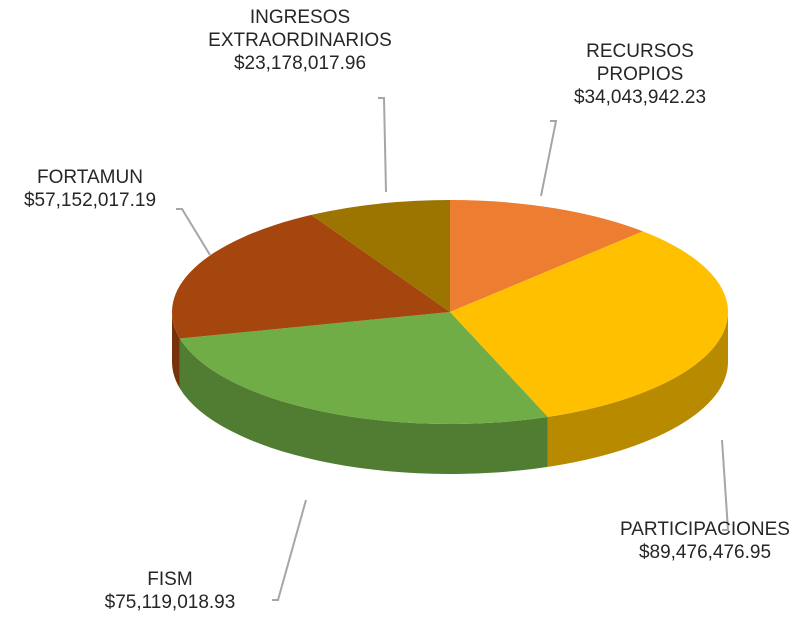 This screenshot has width=806, height=626. What do you see at coordinates (90, 189) in the screenshot?
I see `data-label: FORTAMUN $57,152,017.19` at bounding box center [90, 189].